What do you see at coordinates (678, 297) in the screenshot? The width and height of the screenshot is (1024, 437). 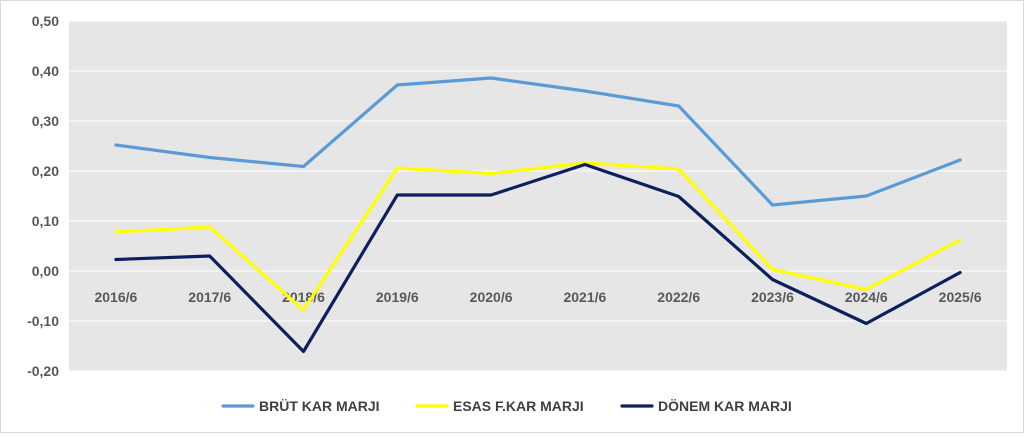 I see `x-tick-label: 2022/6` at bounding box center [678, 297].